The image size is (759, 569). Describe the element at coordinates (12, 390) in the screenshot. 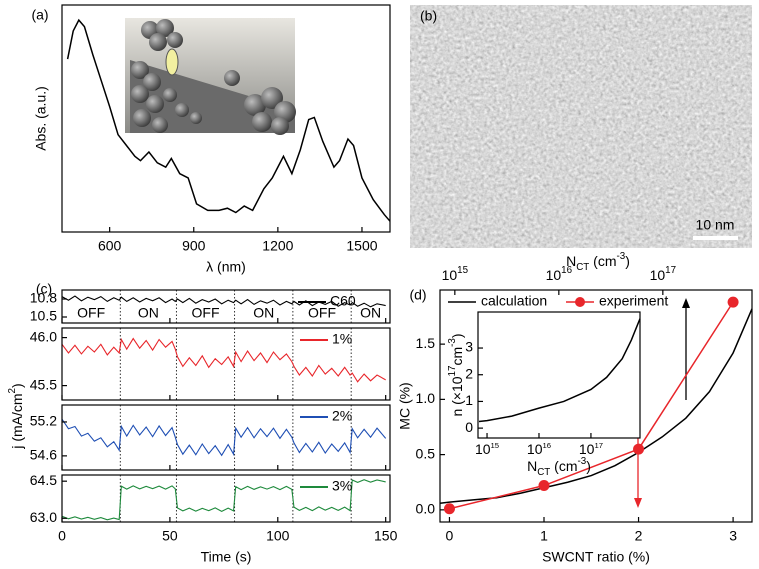

I see `y-axis-title-part: 2` at that location.